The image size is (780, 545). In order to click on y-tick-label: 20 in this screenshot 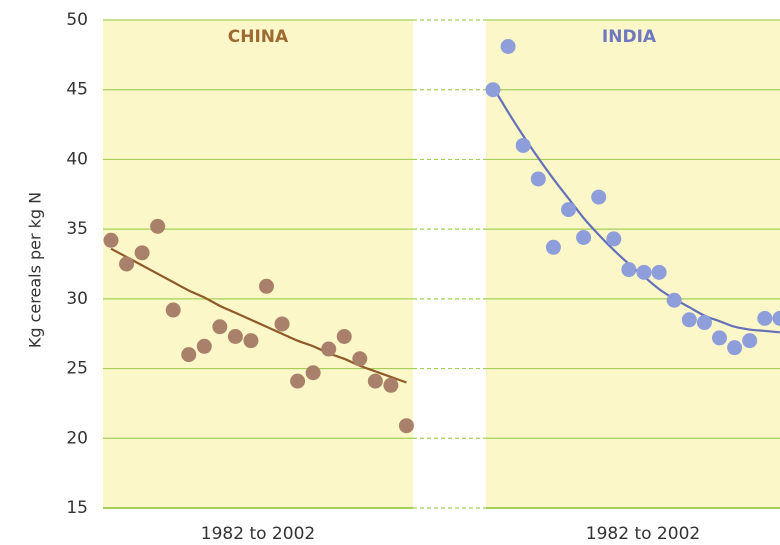, I will do `click(77, 438)`.